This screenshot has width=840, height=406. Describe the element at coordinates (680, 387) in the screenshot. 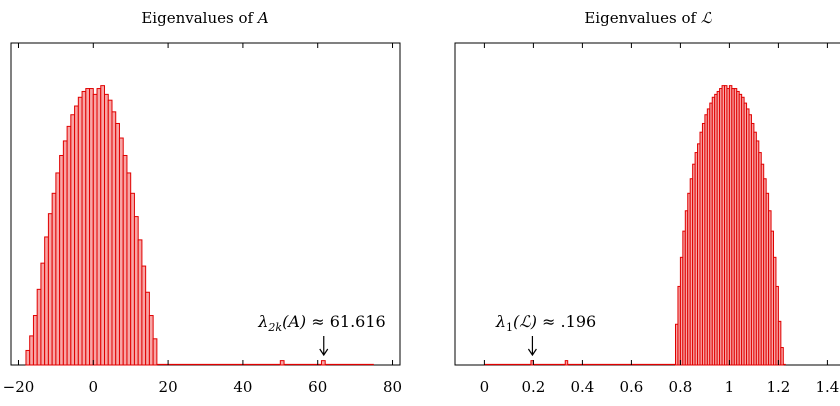

I see `x-tick-label: 0.8` at that location.